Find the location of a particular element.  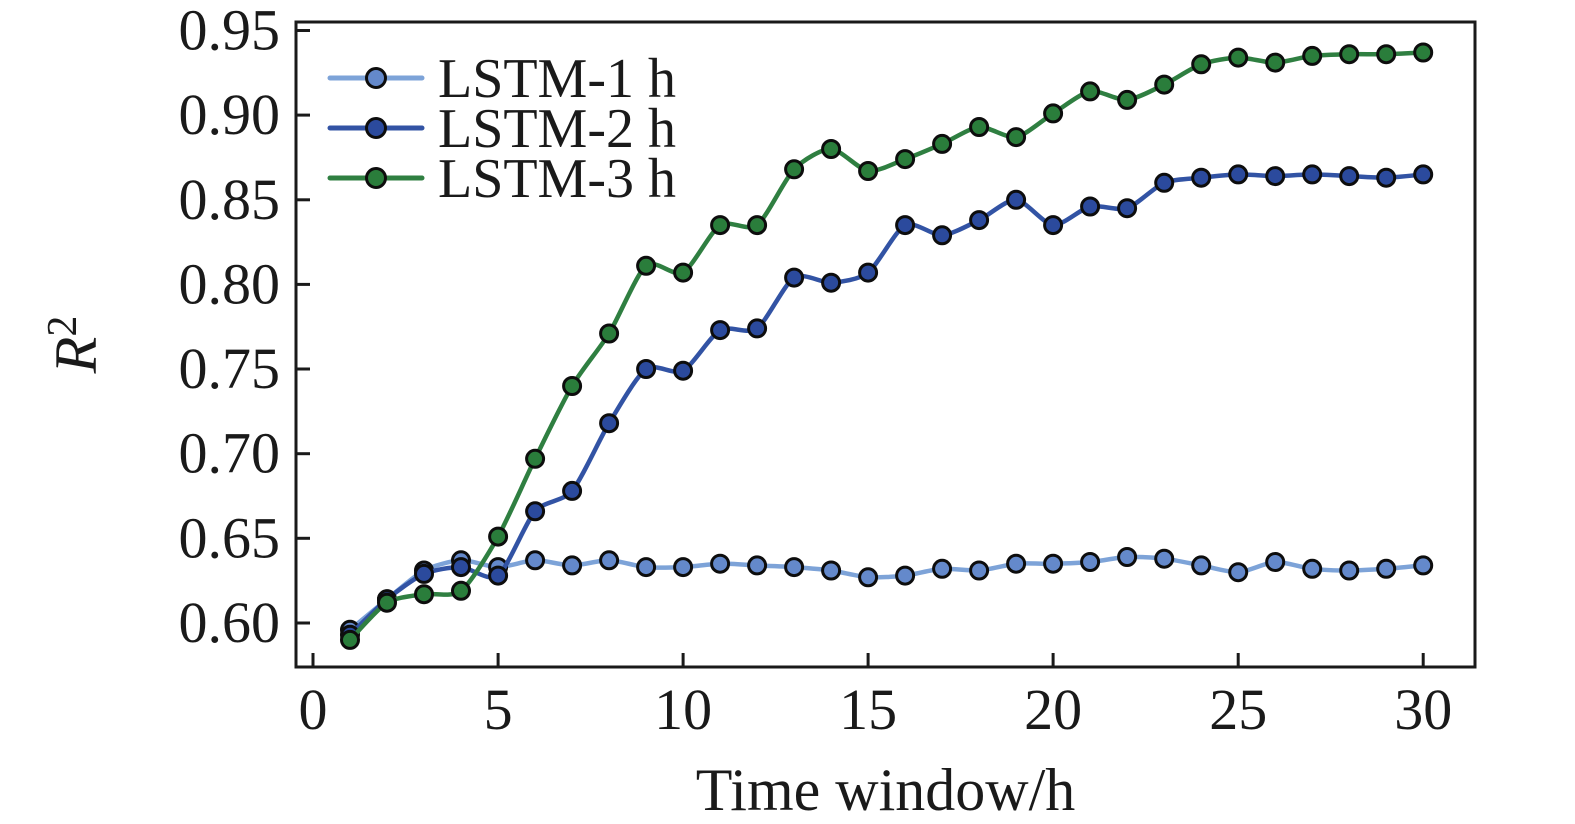

y-tick-label: 0.80 is located at coordinates (230, 283).